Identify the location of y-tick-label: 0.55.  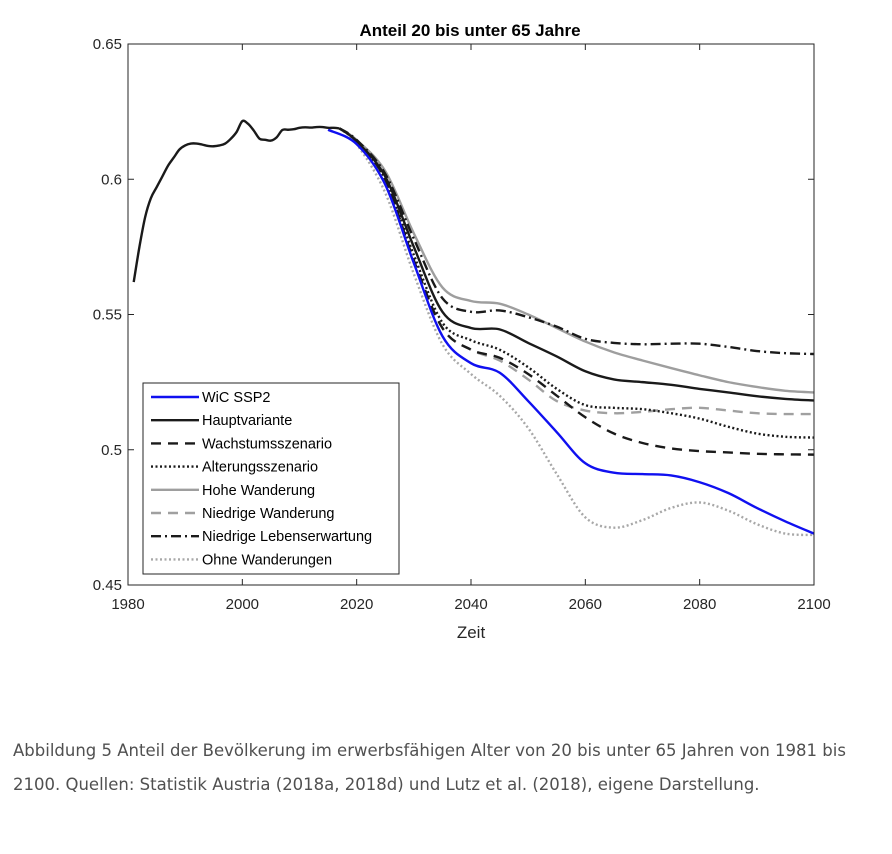
(107, 315).